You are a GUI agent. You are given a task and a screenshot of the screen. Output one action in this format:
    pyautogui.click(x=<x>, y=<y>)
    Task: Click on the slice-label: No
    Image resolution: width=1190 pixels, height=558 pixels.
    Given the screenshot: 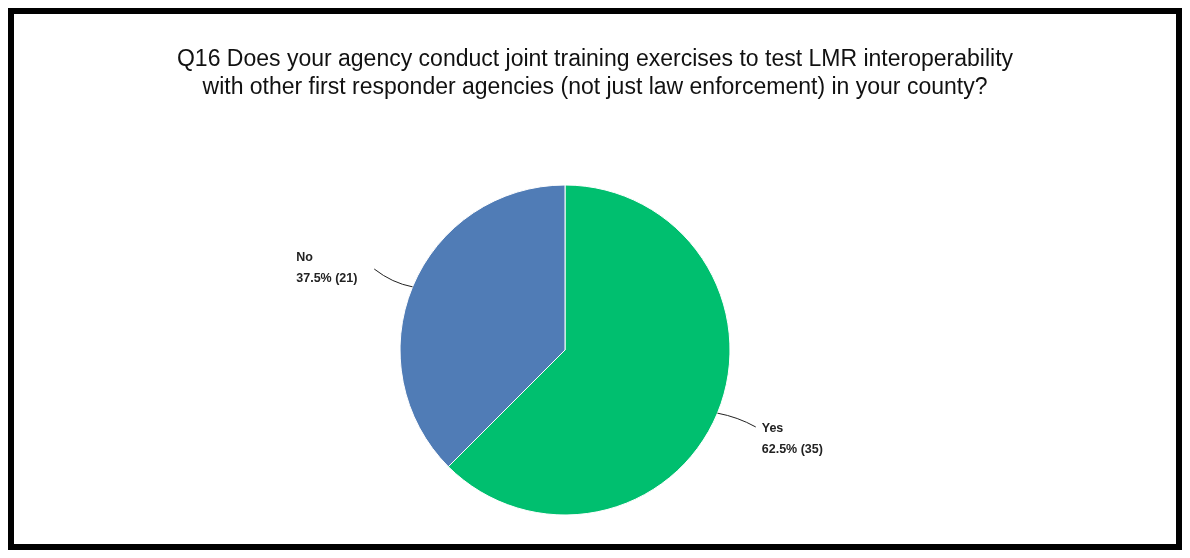 What is the action you would take?
    pyautogui.click(x=305, y=257)
    